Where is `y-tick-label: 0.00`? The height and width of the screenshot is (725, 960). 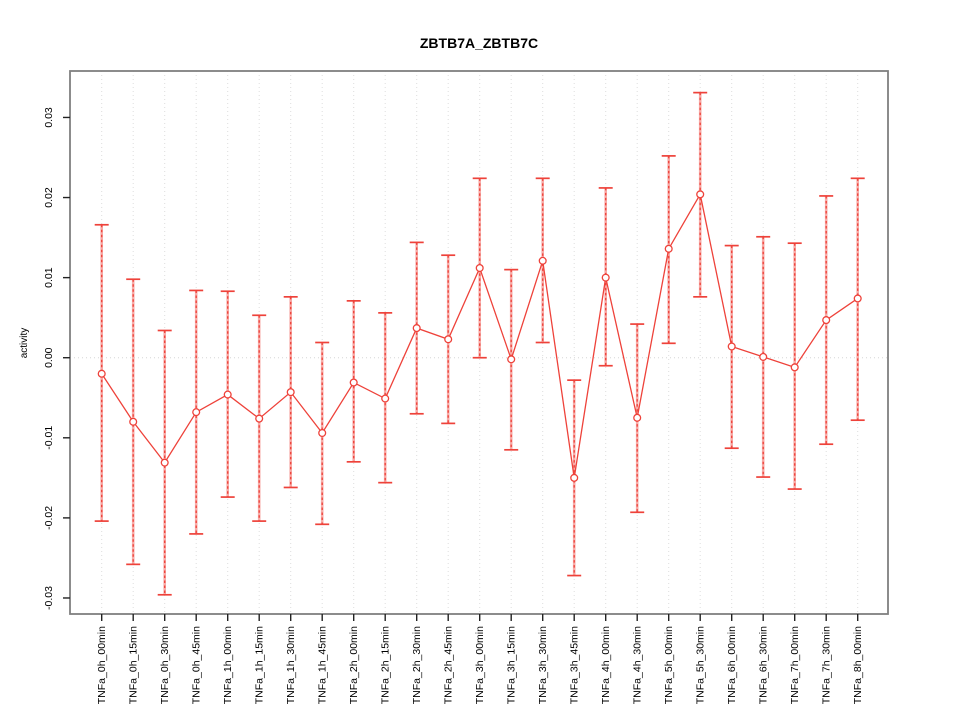 y-tick-label: 0.00 is located at coordinates (49, 357).